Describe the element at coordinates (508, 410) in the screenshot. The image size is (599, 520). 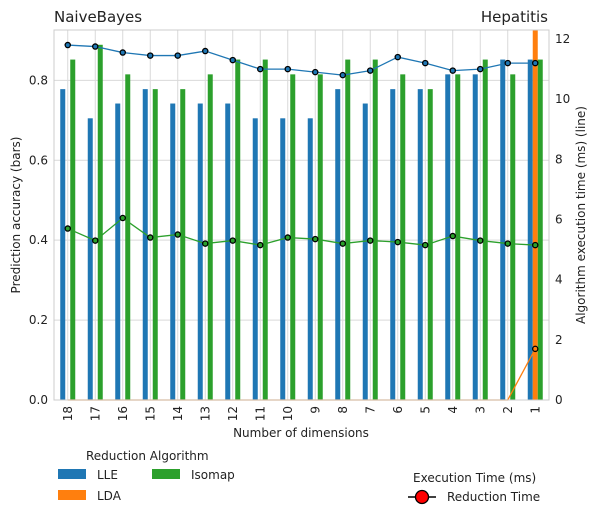
I see `x-tick-label: 2` at that location.